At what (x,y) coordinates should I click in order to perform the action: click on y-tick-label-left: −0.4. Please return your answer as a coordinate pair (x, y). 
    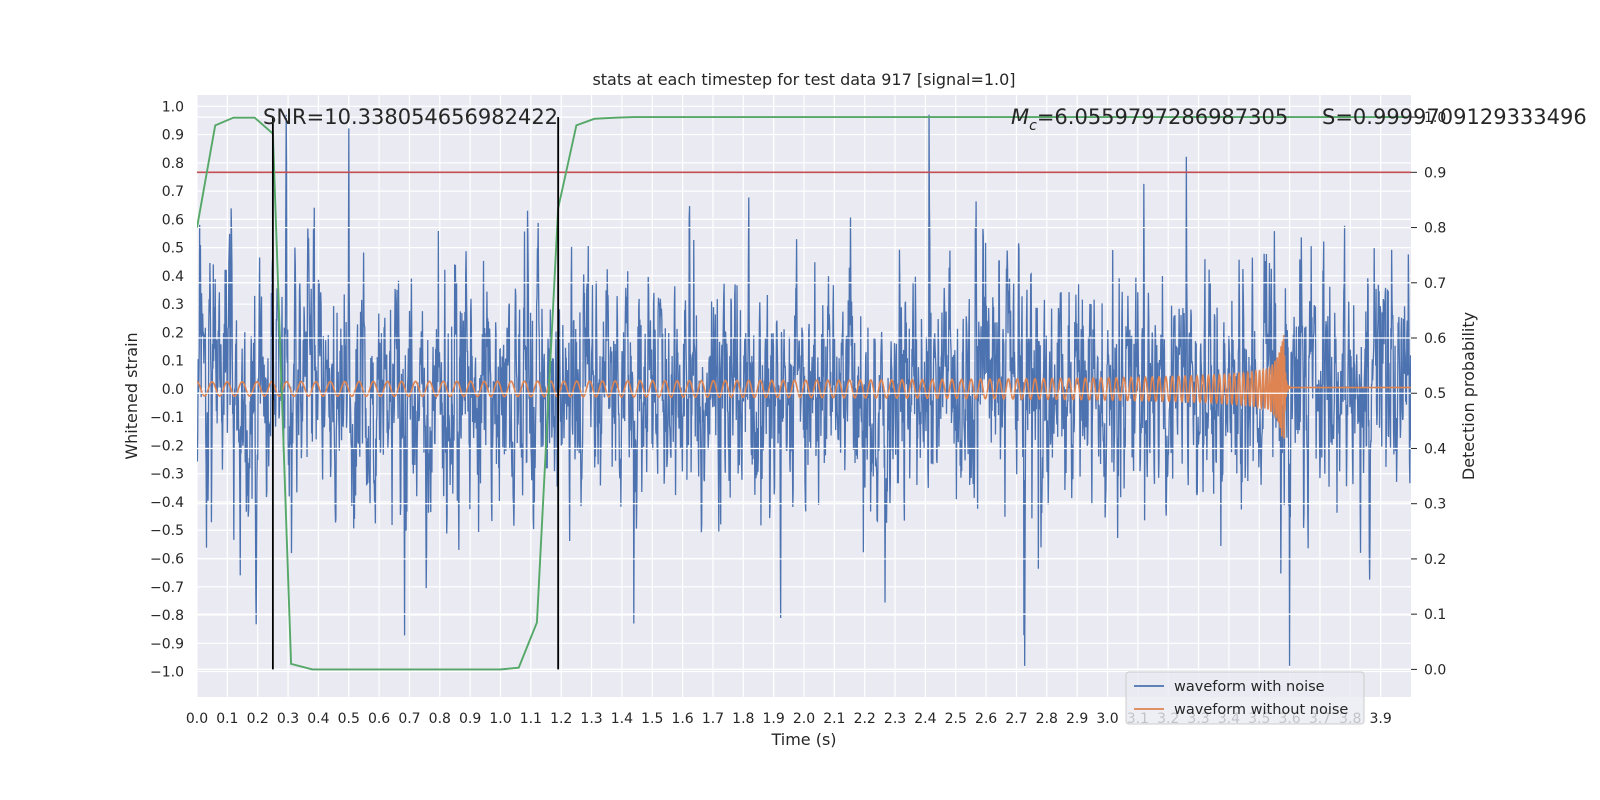
    Looking at the image, I should click on (167, 503).